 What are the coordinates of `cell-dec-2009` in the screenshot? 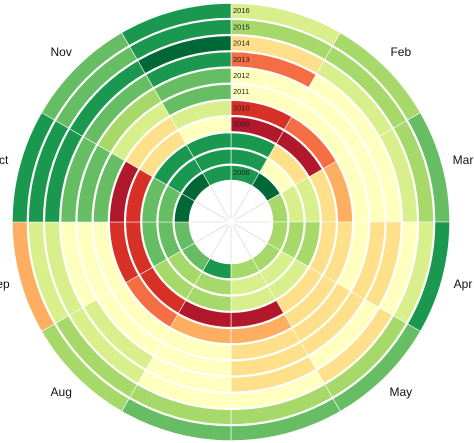 It's located at (204, 130).